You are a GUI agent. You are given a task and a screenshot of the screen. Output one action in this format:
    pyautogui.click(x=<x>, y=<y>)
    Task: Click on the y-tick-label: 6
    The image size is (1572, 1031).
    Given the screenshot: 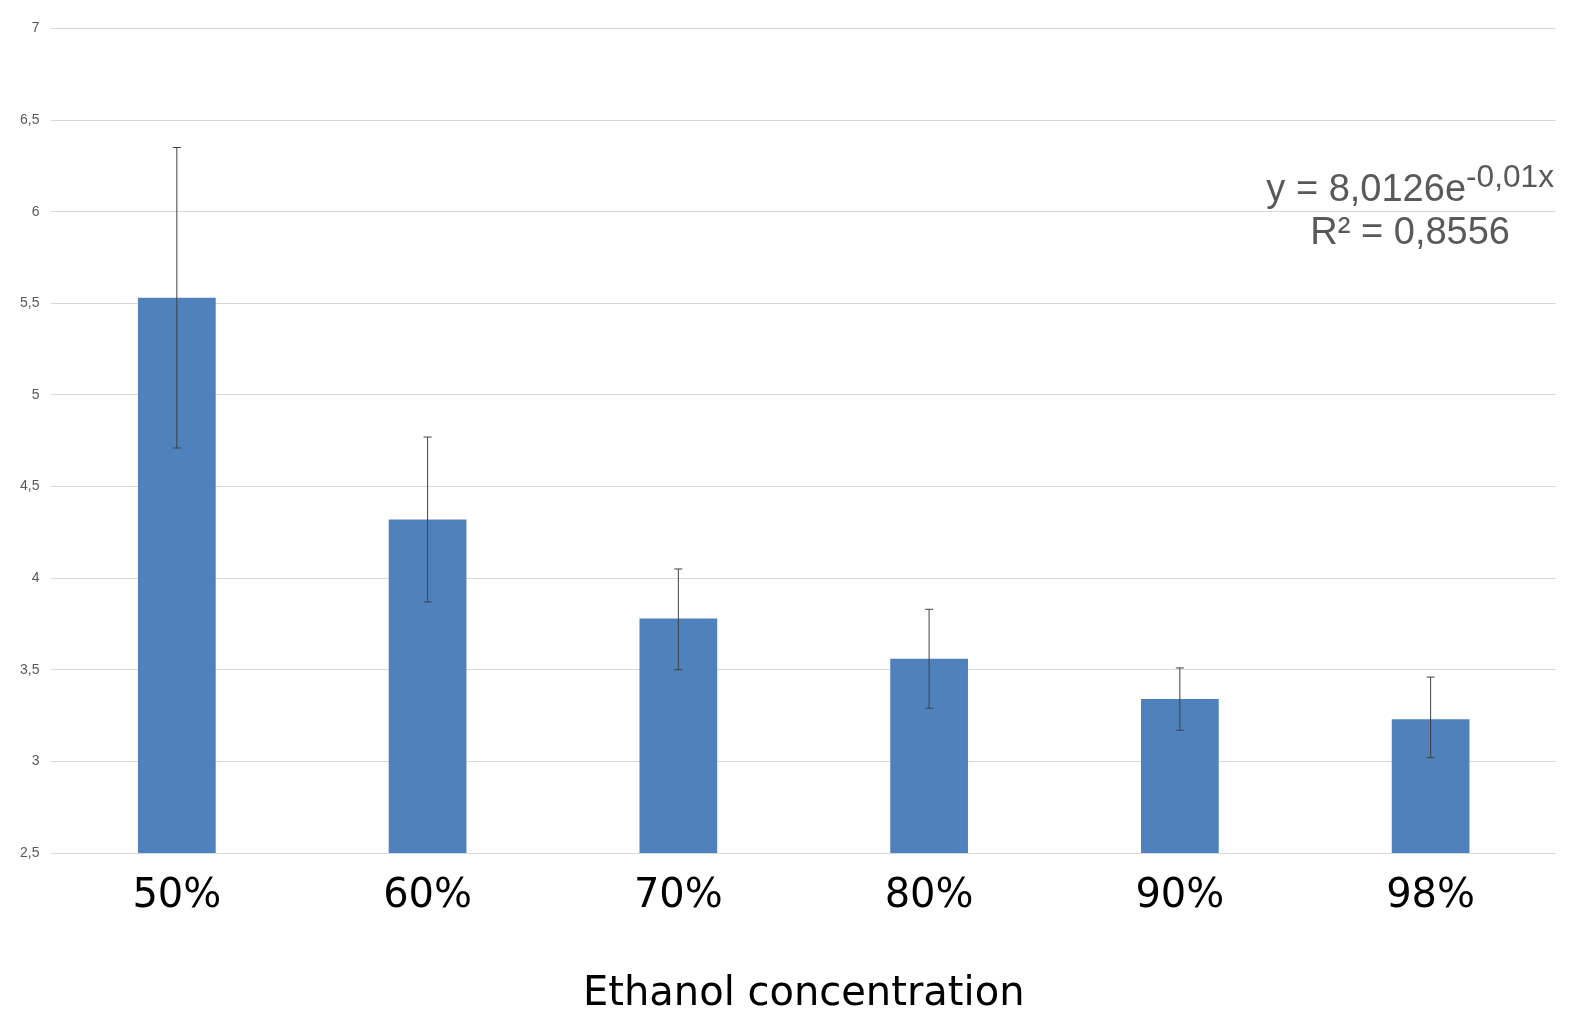 What is the action you would take?
    pyautogui.click(x=35, y=210)
    